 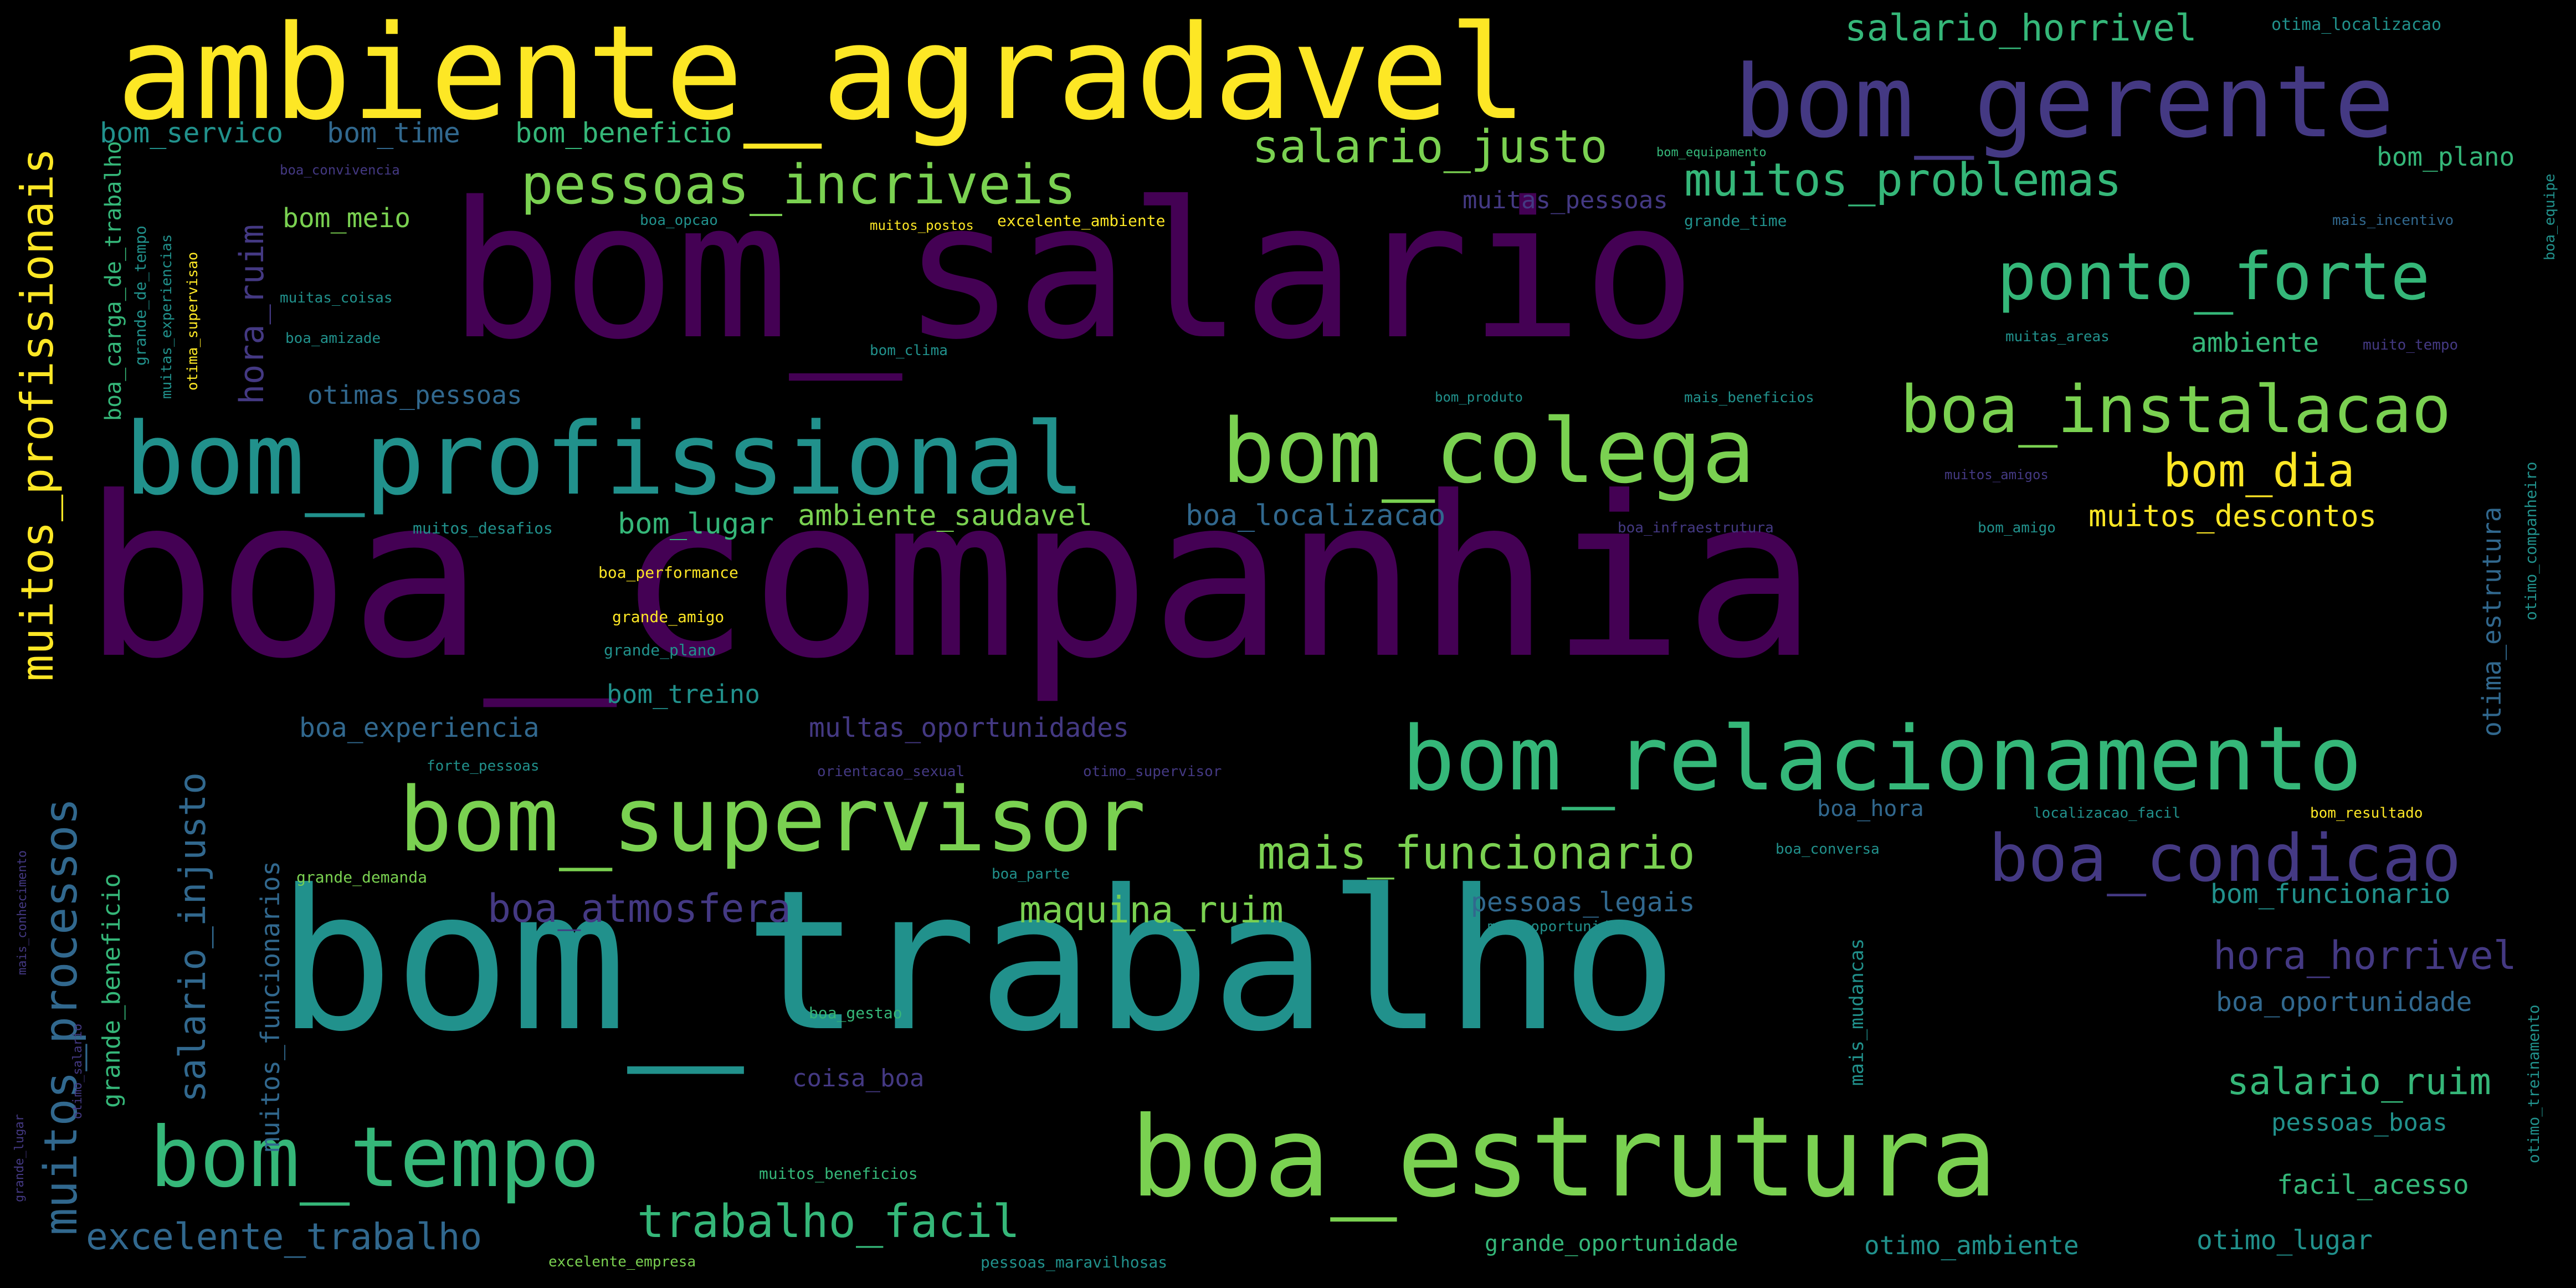 What do you see at coordinates (1583, 902) in the screenshot?
I see `word-pessoas-legais: pessoas_legais` at bounding box center [1583, 902].